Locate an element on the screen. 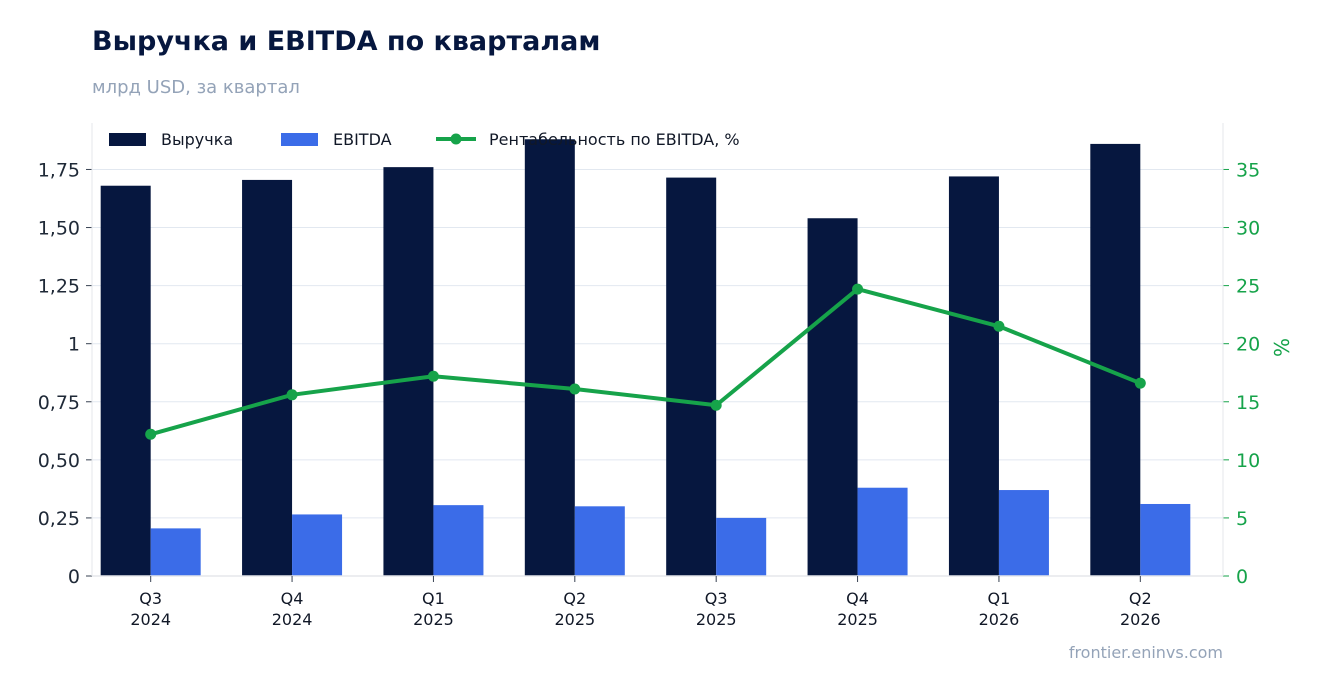 The height and width of the screenshot is (693, 1323). y-left-tick-label: 0,75 is located at coordinates (59, 403).